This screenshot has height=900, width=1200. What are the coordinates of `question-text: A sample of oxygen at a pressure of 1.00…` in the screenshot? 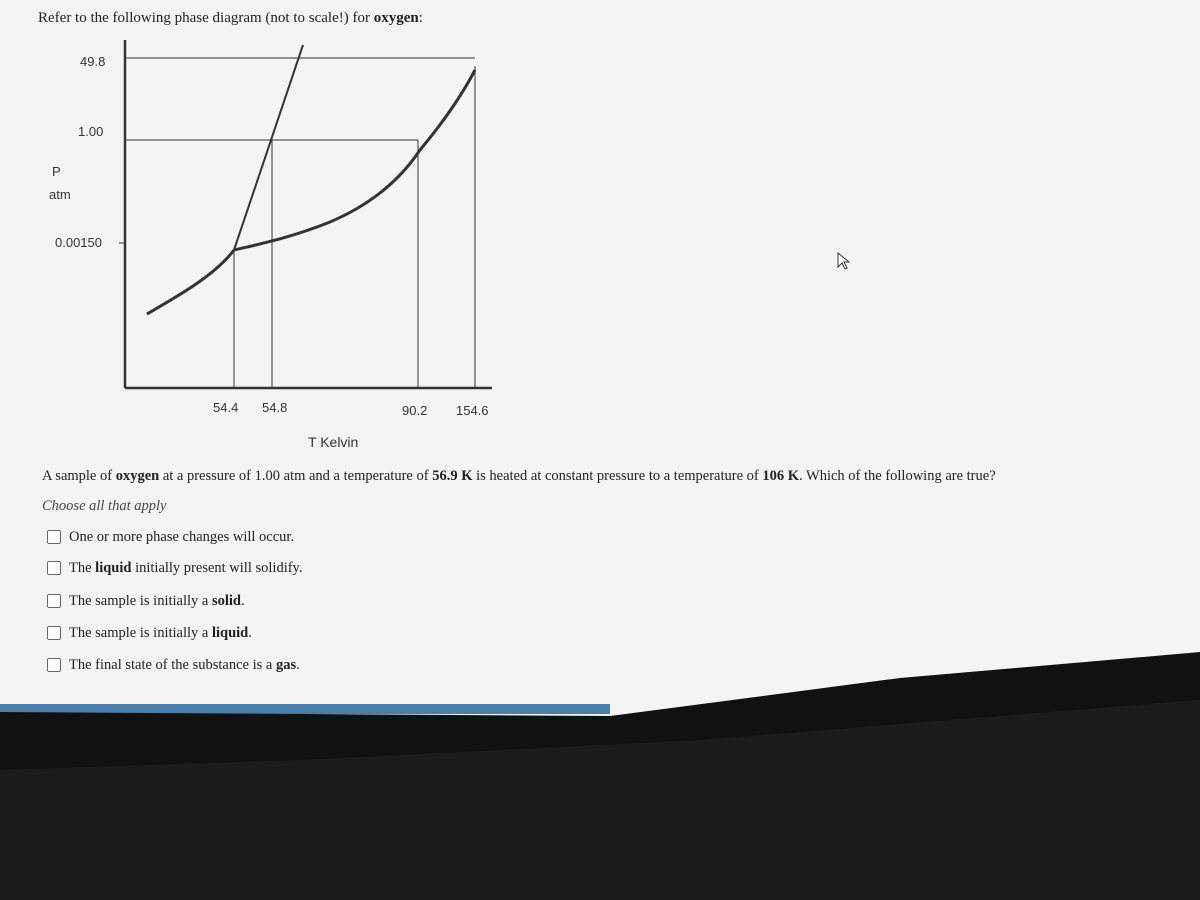 It's located at (519, 476).